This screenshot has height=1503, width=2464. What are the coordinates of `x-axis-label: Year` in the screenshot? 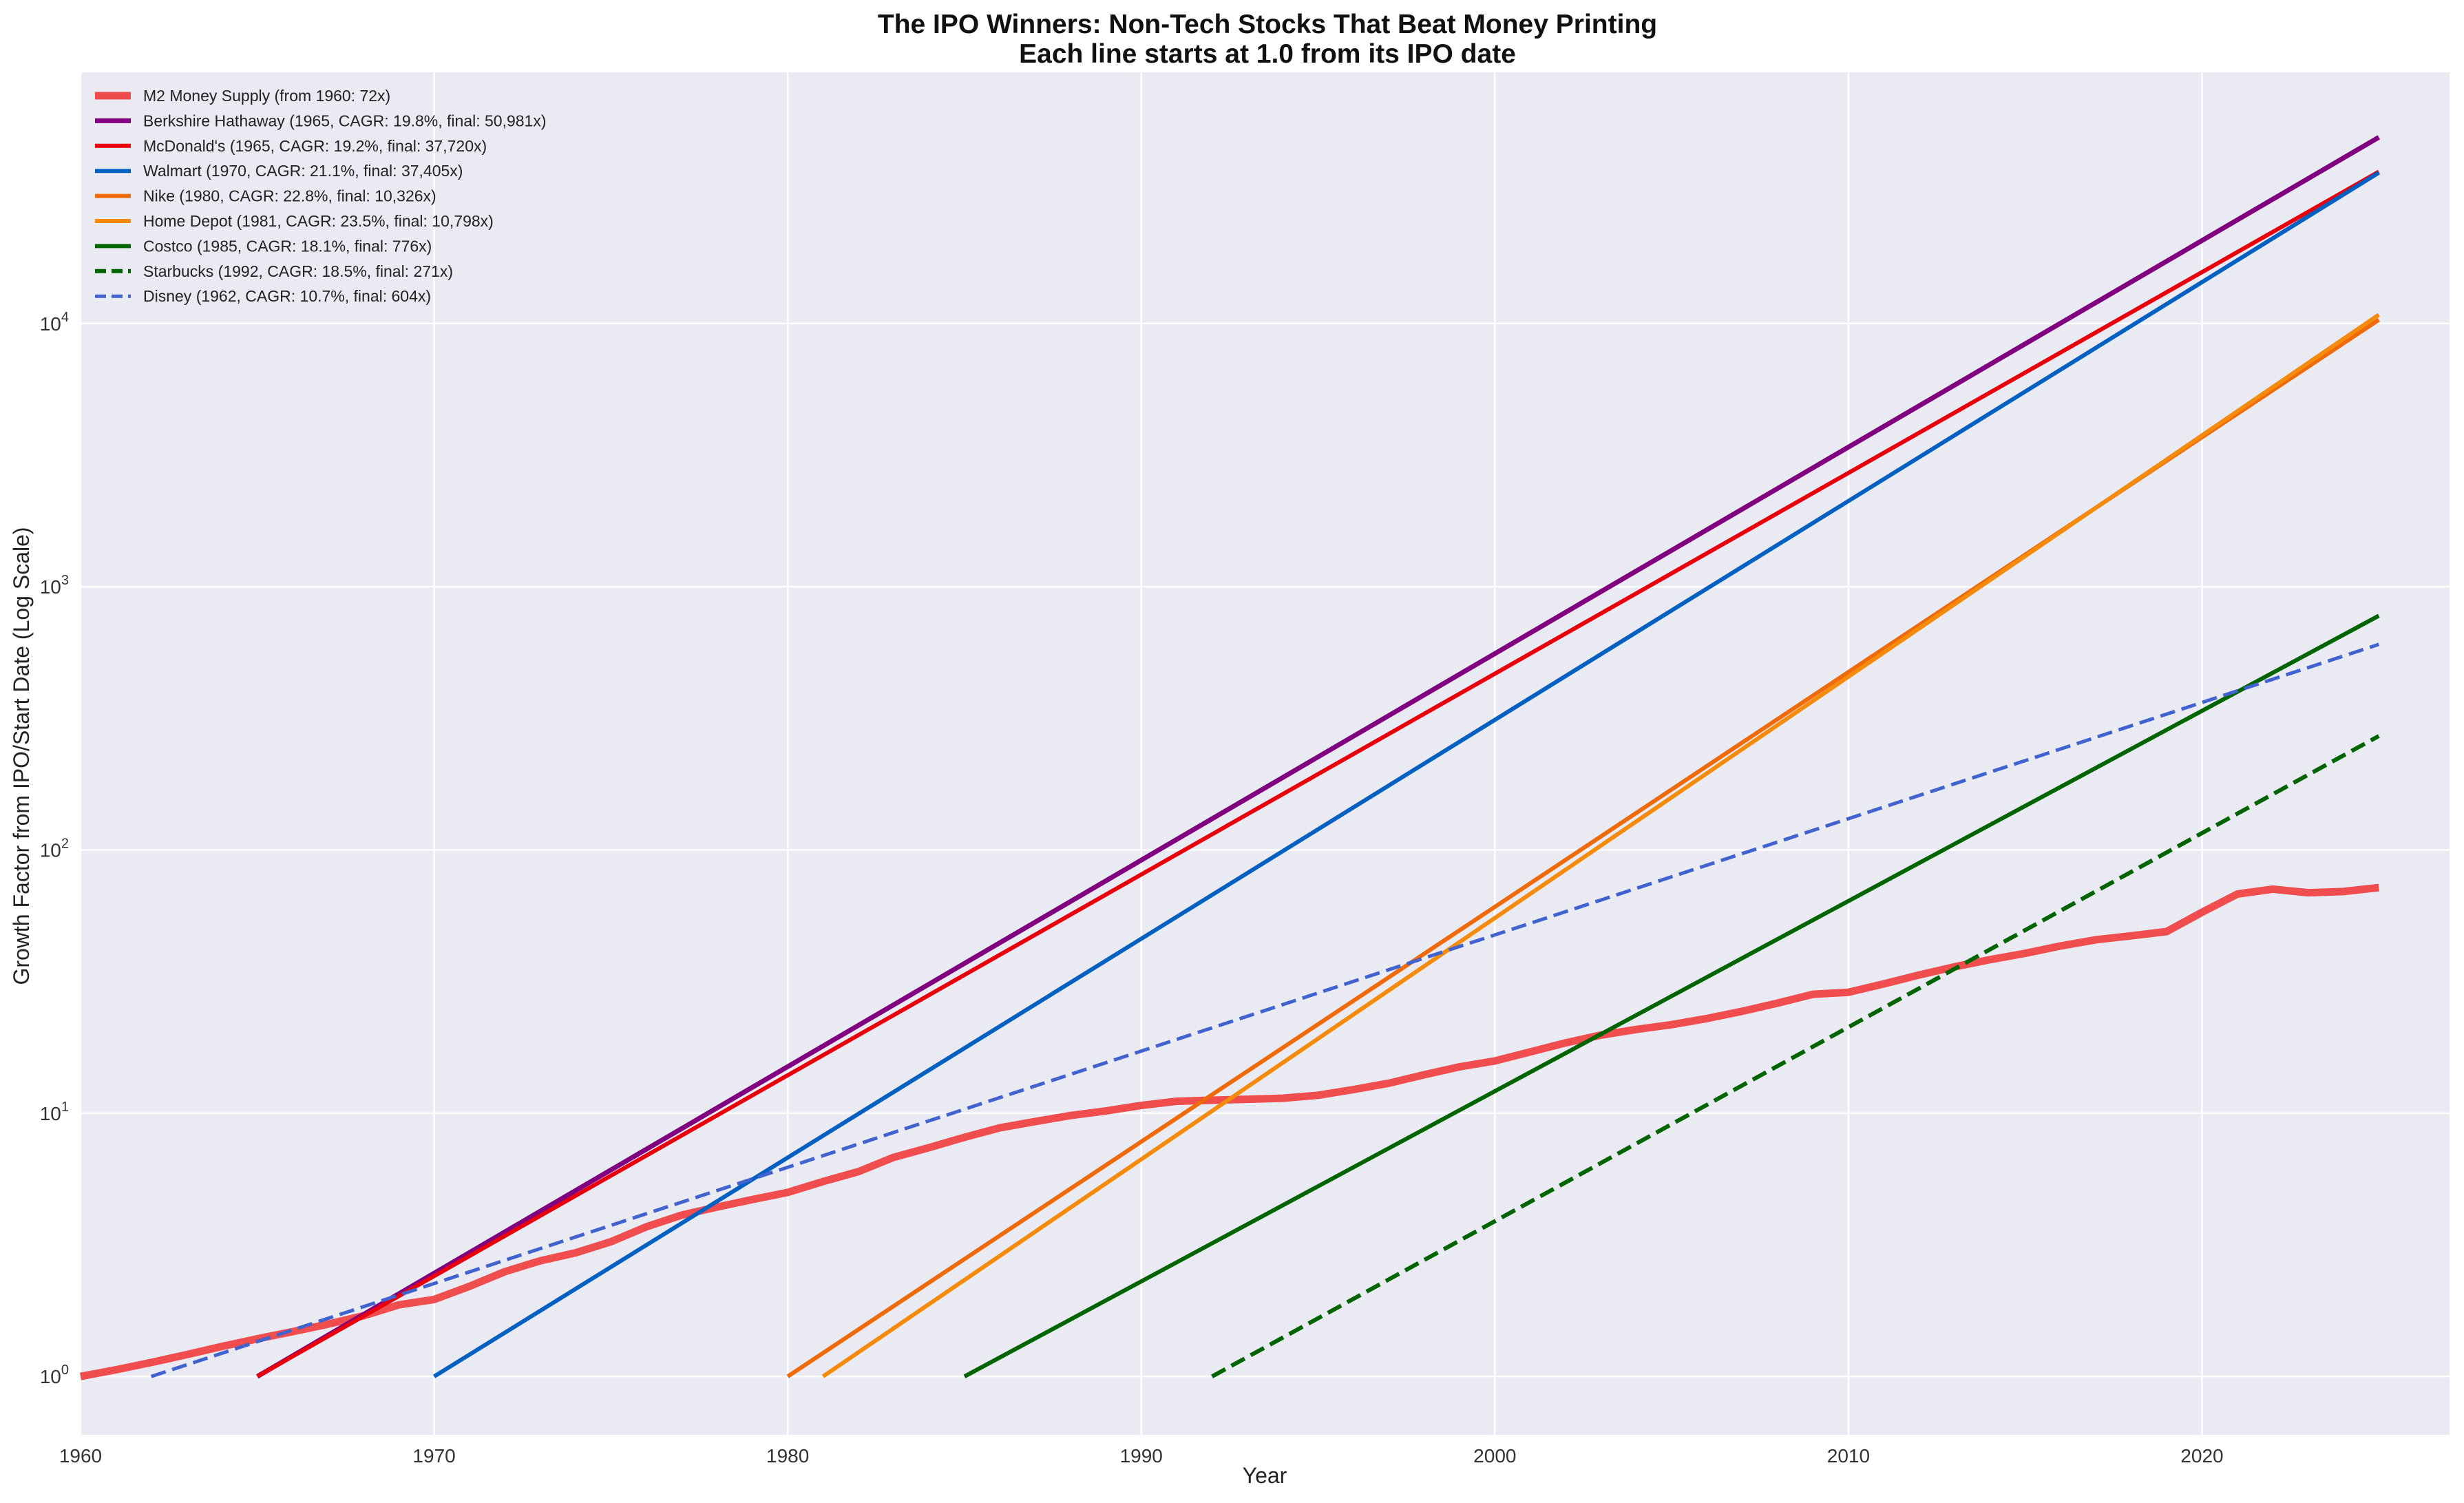 It's located at (1265, 1475).